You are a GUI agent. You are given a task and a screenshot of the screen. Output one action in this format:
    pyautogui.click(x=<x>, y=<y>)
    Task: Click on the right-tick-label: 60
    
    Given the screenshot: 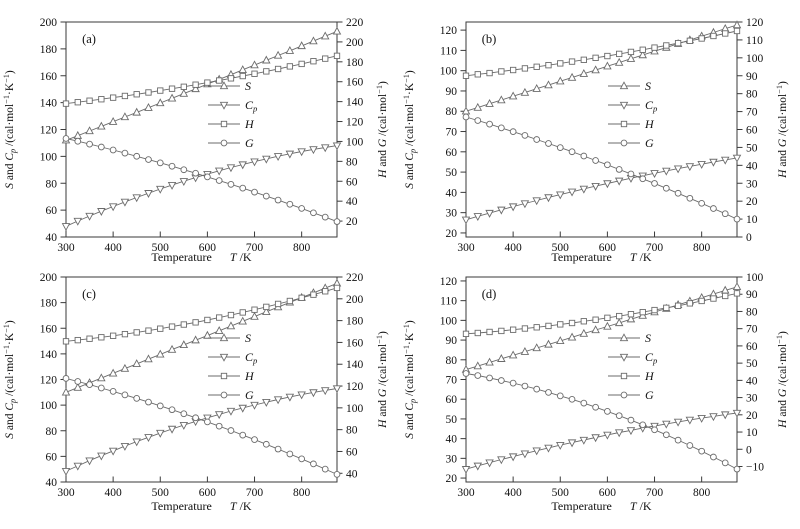 What is the action you would take?
    pyautogui.click(x=352, y=182)
    